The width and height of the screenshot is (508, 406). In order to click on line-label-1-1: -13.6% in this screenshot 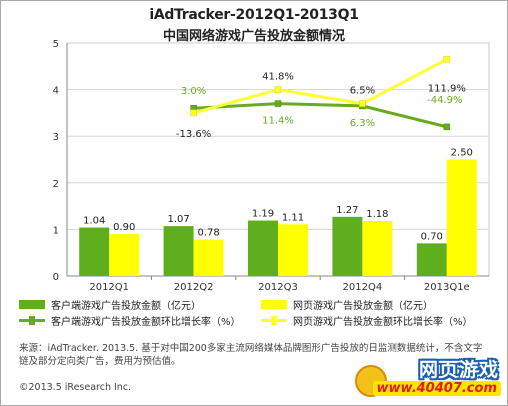, I will do `click(193, 134)`.